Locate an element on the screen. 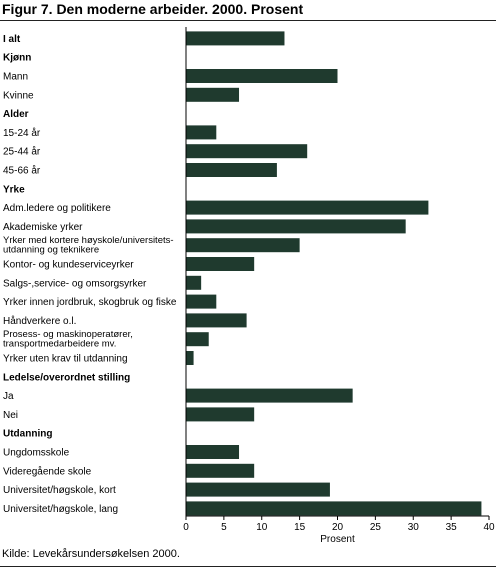  x-tick-label: 10 is located at coordinates (262, 527).